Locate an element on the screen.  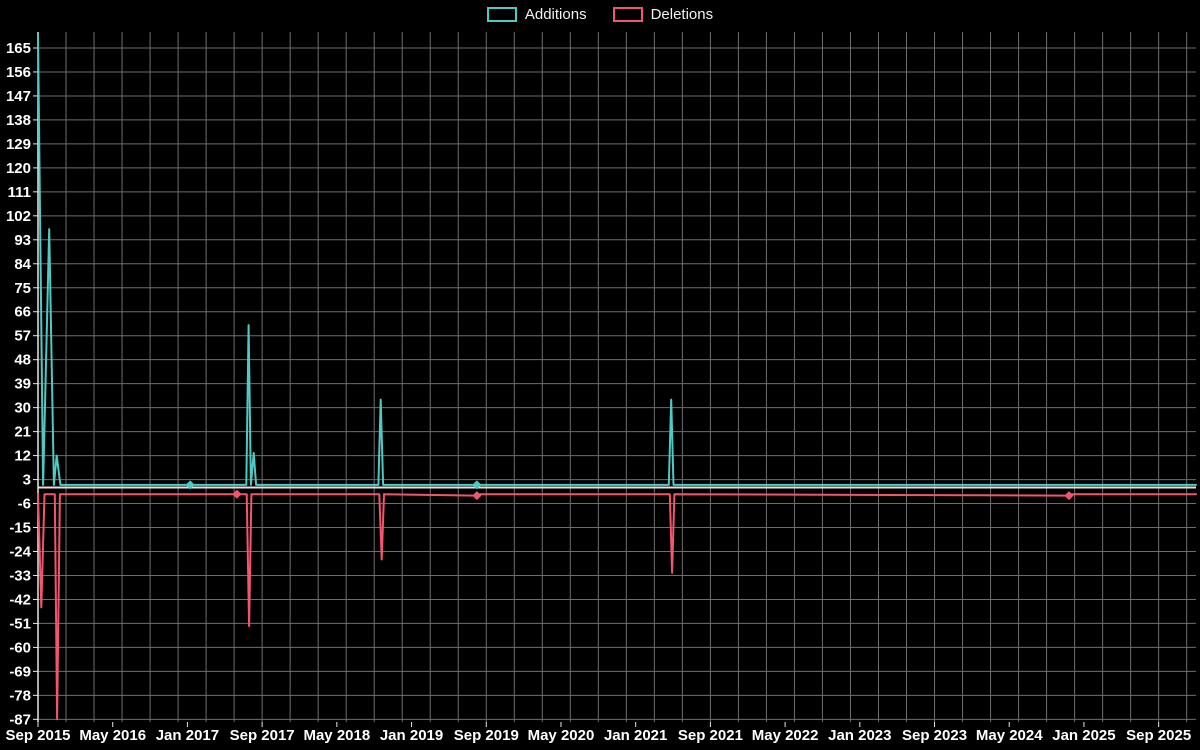
x-tick-label: Jan 2017 is located at coordinates (187, 735).